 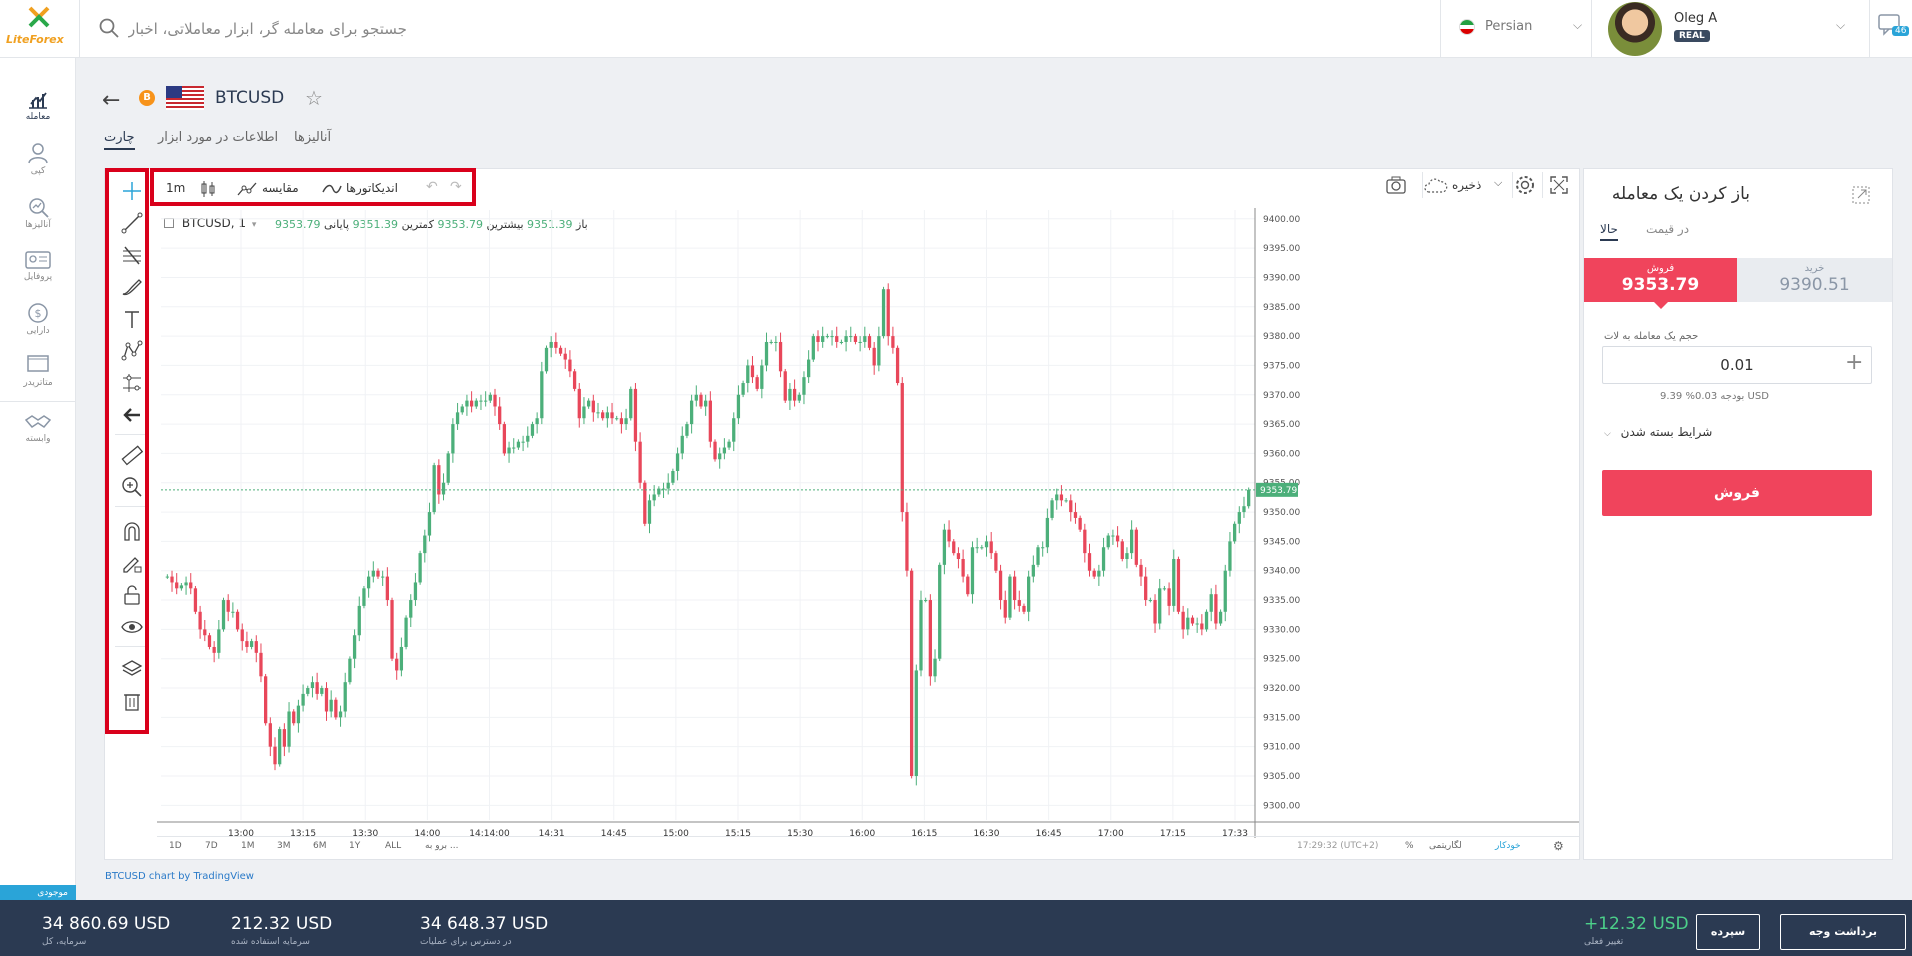 I want to click on redo-icon: ↷, so click(x=456, y=187).